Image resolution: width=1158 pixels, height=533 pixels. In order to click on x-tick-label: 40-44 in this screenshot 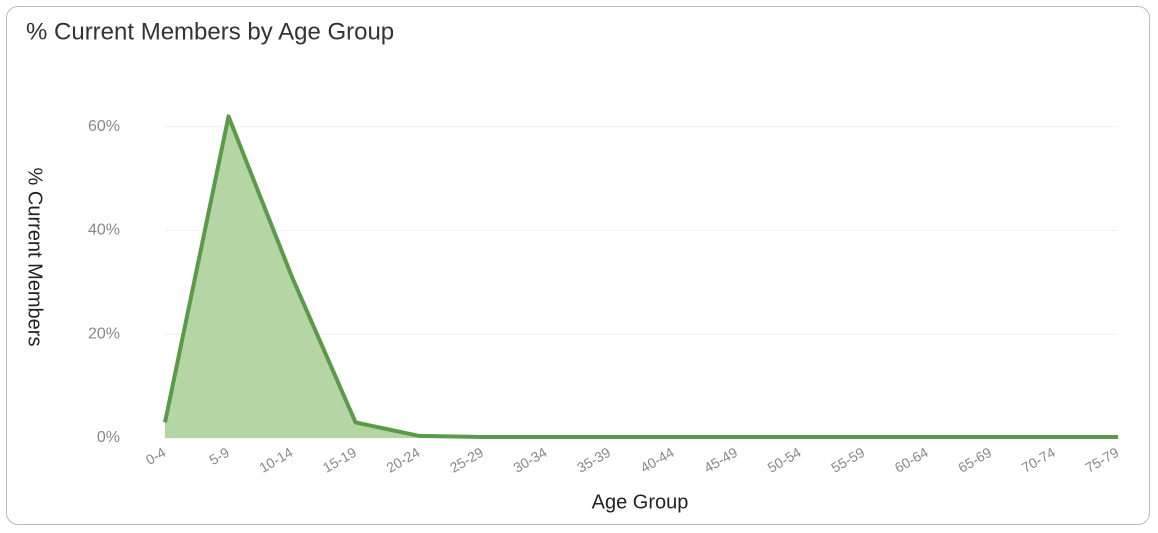, I will do `click(657, 460)`.